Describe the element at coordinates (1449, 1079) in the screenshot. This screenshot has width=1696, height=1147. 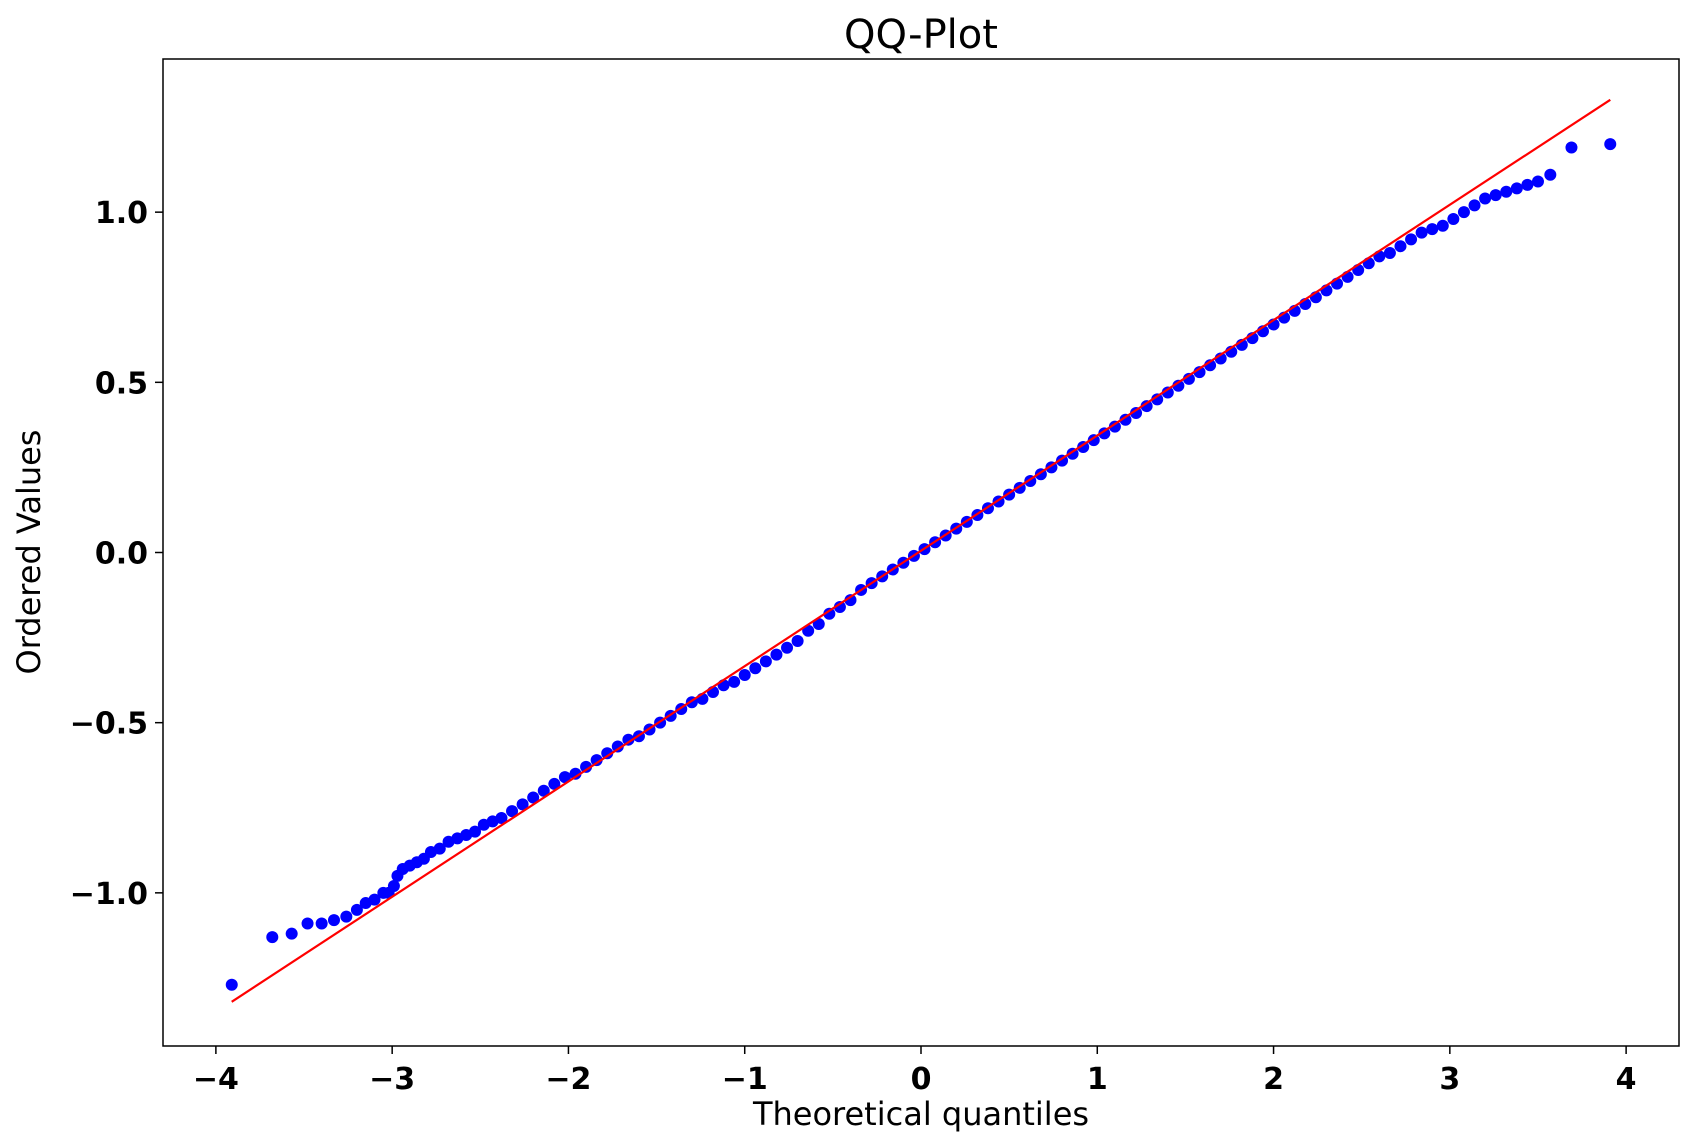
I see `x-tick-label: 3` at that location.